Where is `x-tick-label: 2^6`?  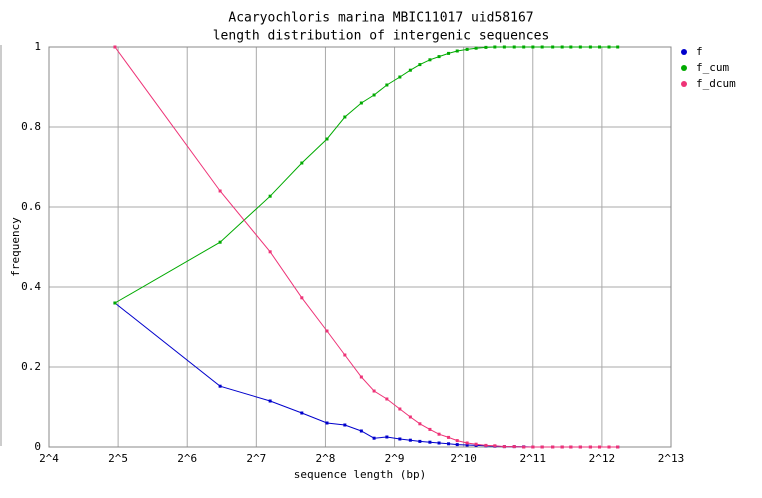
x-tick-label: 2^6 is located at coordinates (187, 458).